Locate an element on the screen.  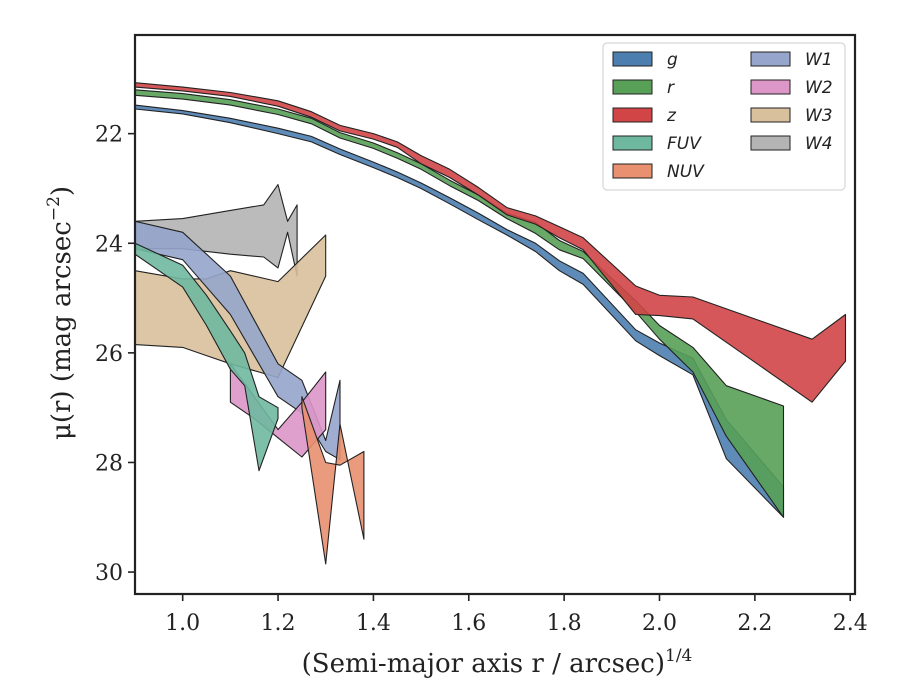
legend-label-z: z is located at coordinates (671, 116).